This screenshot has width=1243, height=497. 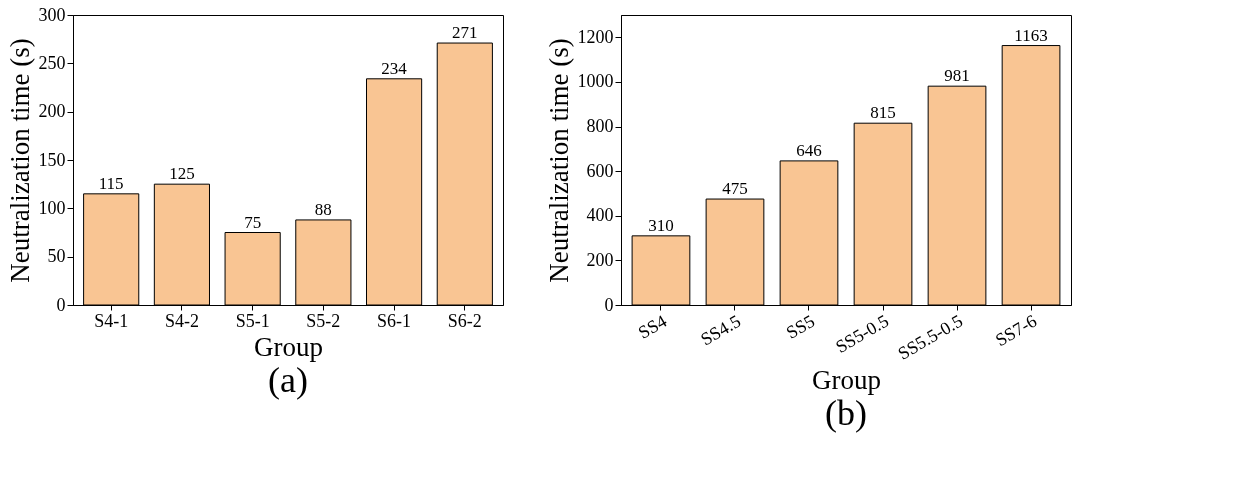 I want to click on x-tick-label: SS4, so click(x=652, y=326).